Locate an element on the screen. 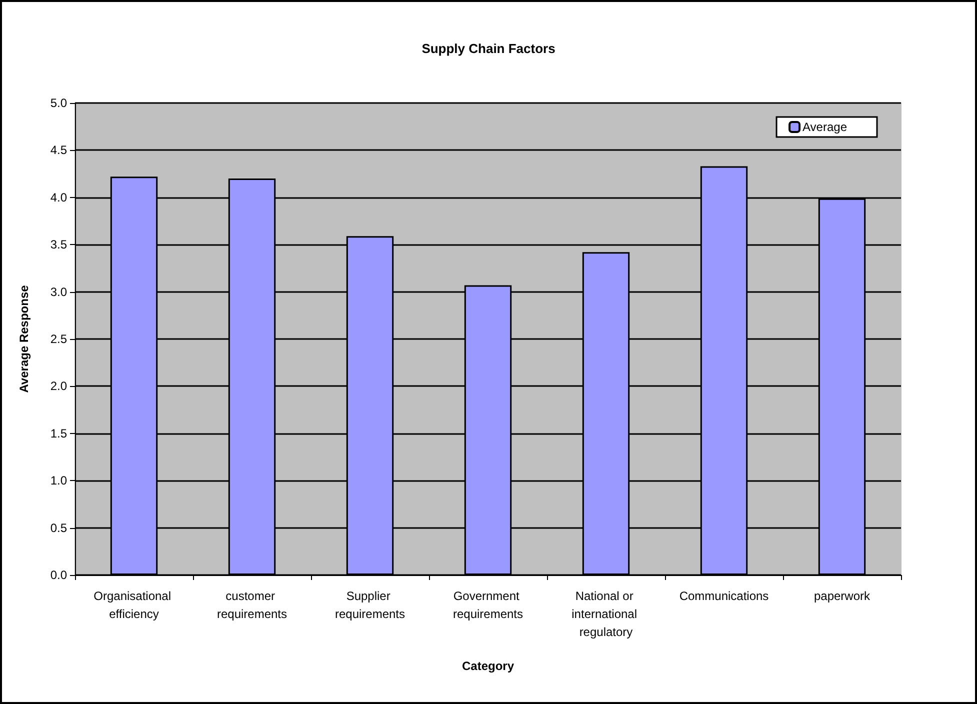  y-tick-label: 2.5 is located at coordinates (59, 339).